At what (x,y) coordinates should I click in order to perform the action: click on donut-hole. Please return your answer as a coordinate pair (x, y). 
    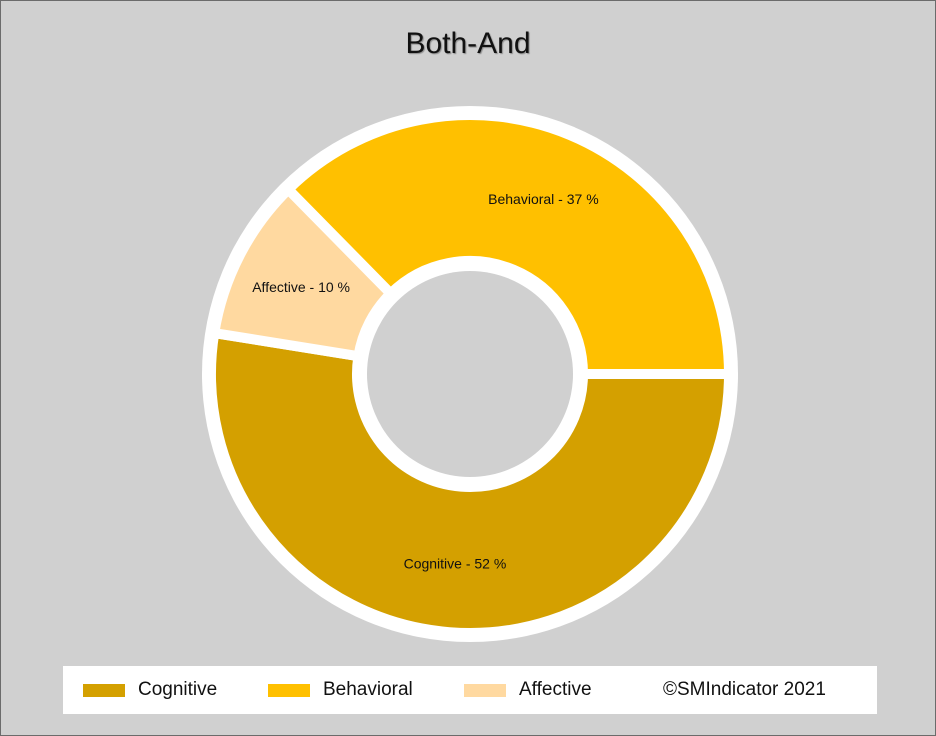
    Looking at the image, I should click on (470, 374).